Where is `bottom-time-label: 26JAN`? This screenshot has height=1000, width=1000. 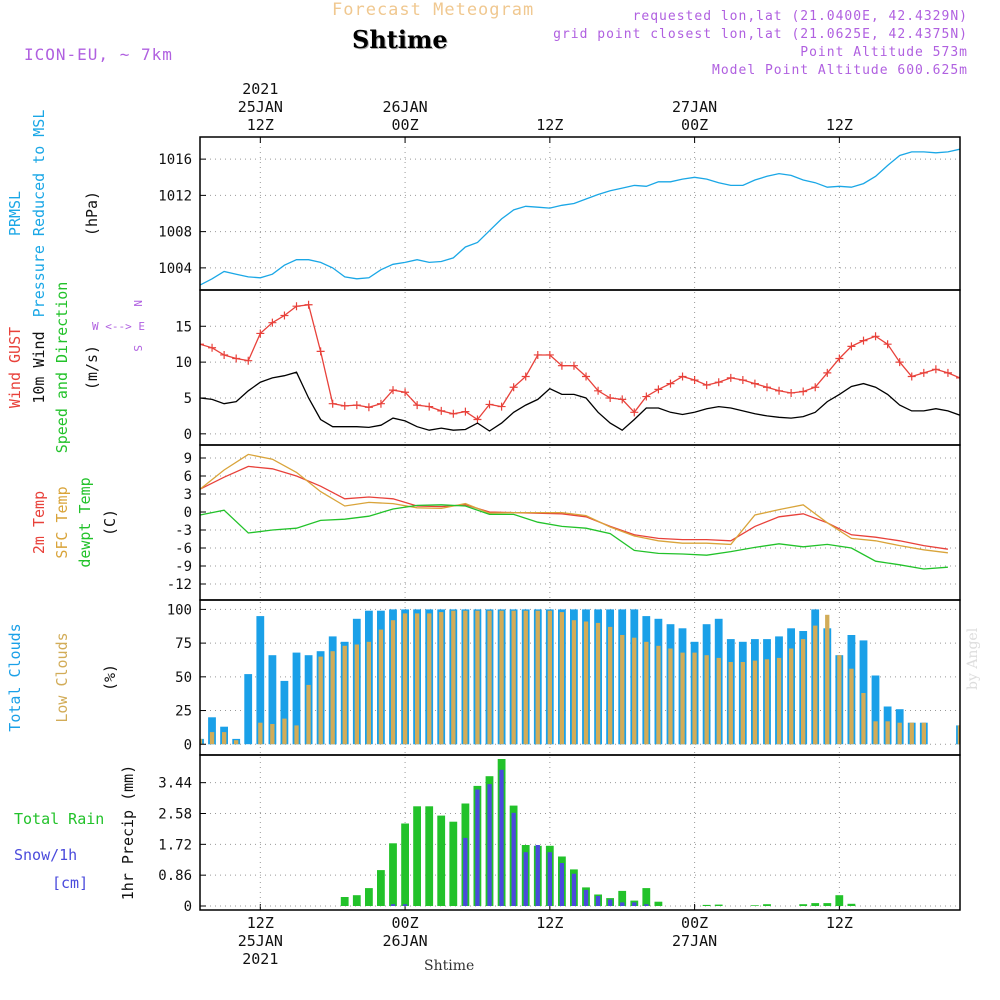
bottom-time-label: 26JAN is located at coordinates (405, 941).